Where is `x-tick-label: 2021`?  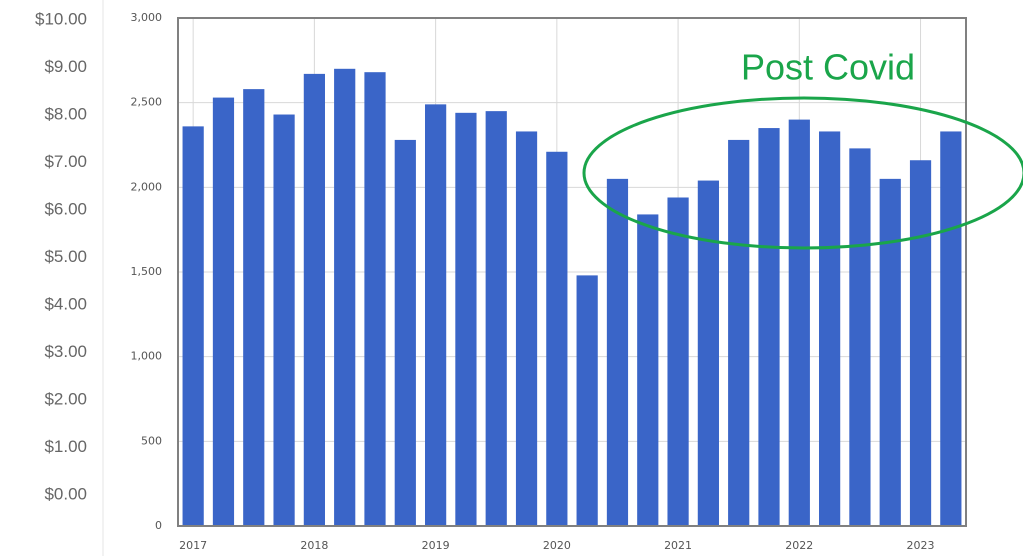
x-tick-label: 2021 is located at coordinates (678, 545).